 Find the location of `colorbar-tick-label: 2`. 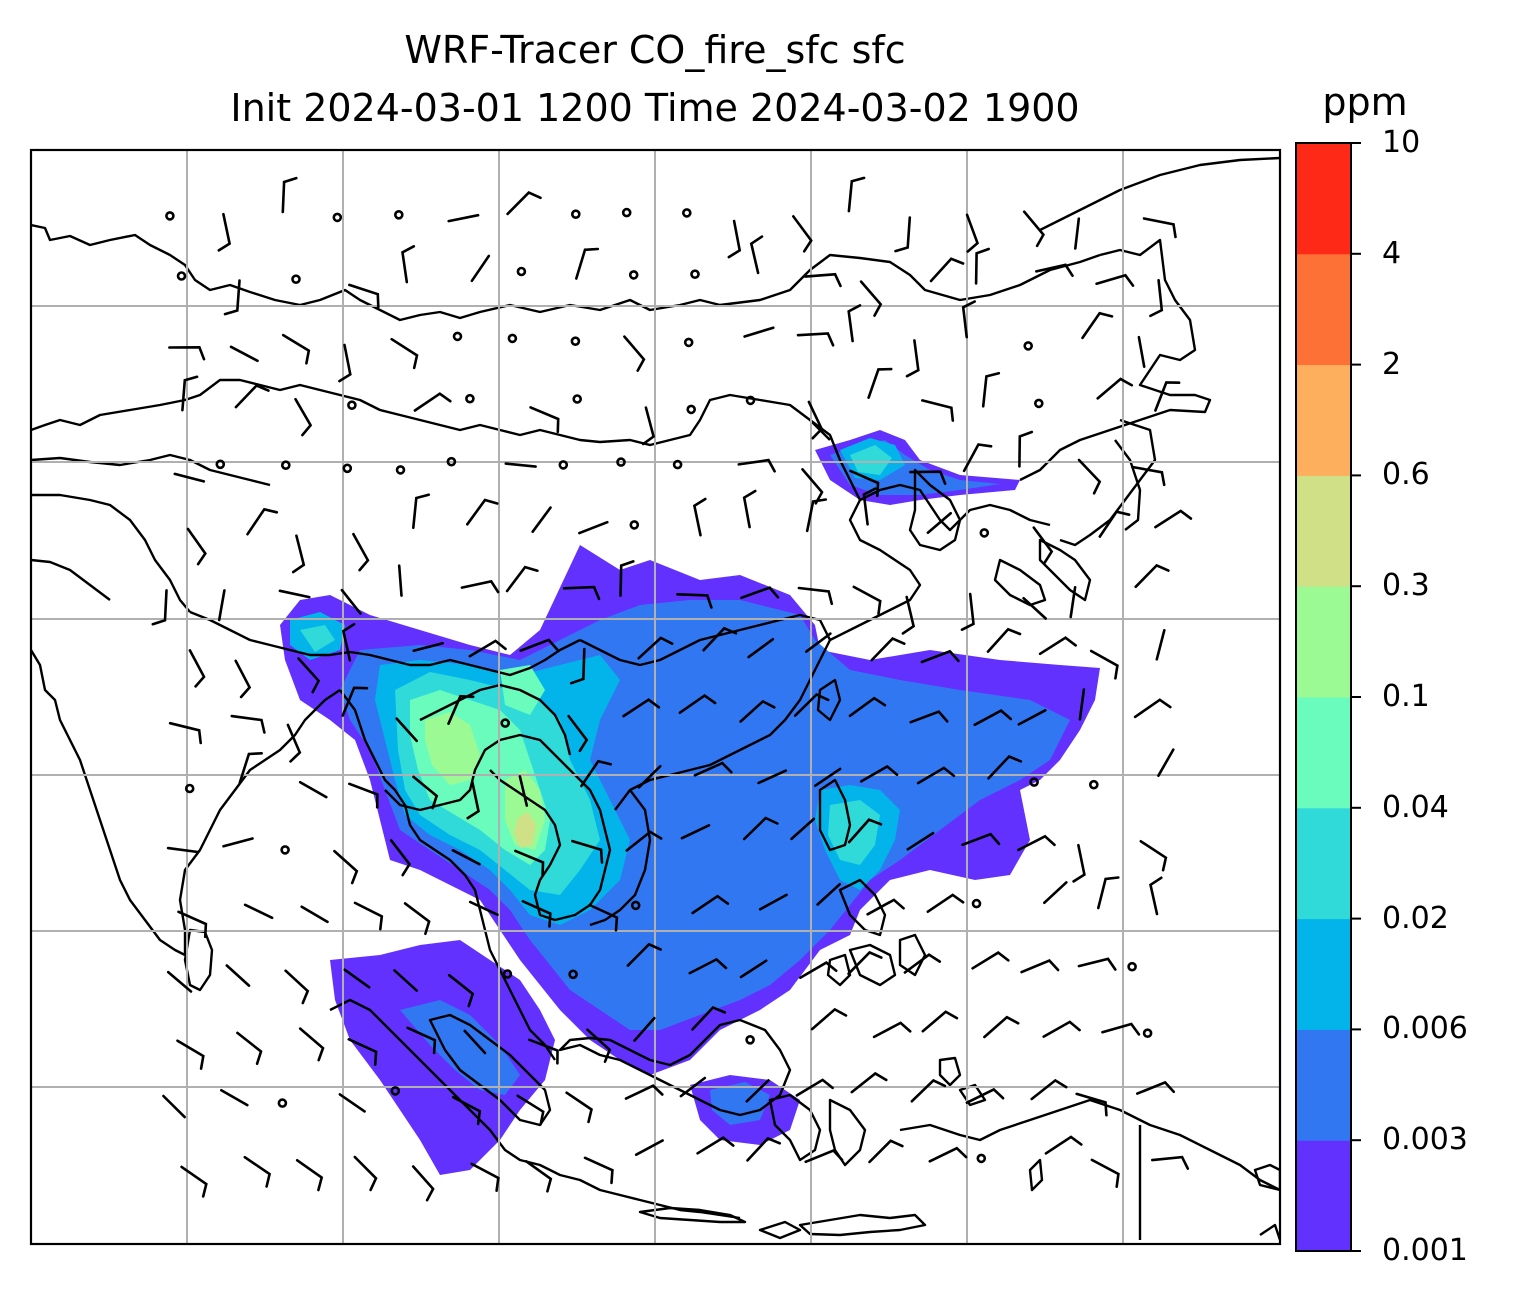

colorbar-tick-label: 2 is located at coordinates (1392, 364).